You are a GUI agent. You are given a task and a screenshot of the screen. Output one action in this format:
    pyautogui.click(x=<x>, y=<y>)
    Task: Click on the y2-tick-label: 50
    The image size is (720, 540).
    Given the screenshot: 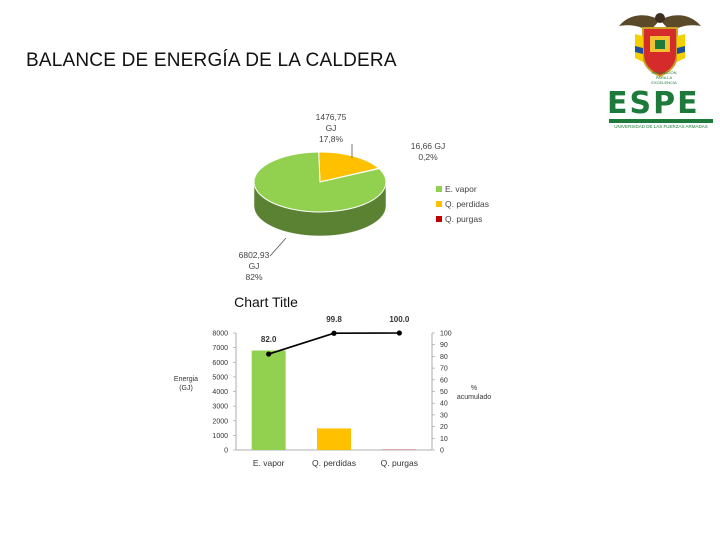 What is the action you would take?
    pyautogui.click(x=444, y=392)
    